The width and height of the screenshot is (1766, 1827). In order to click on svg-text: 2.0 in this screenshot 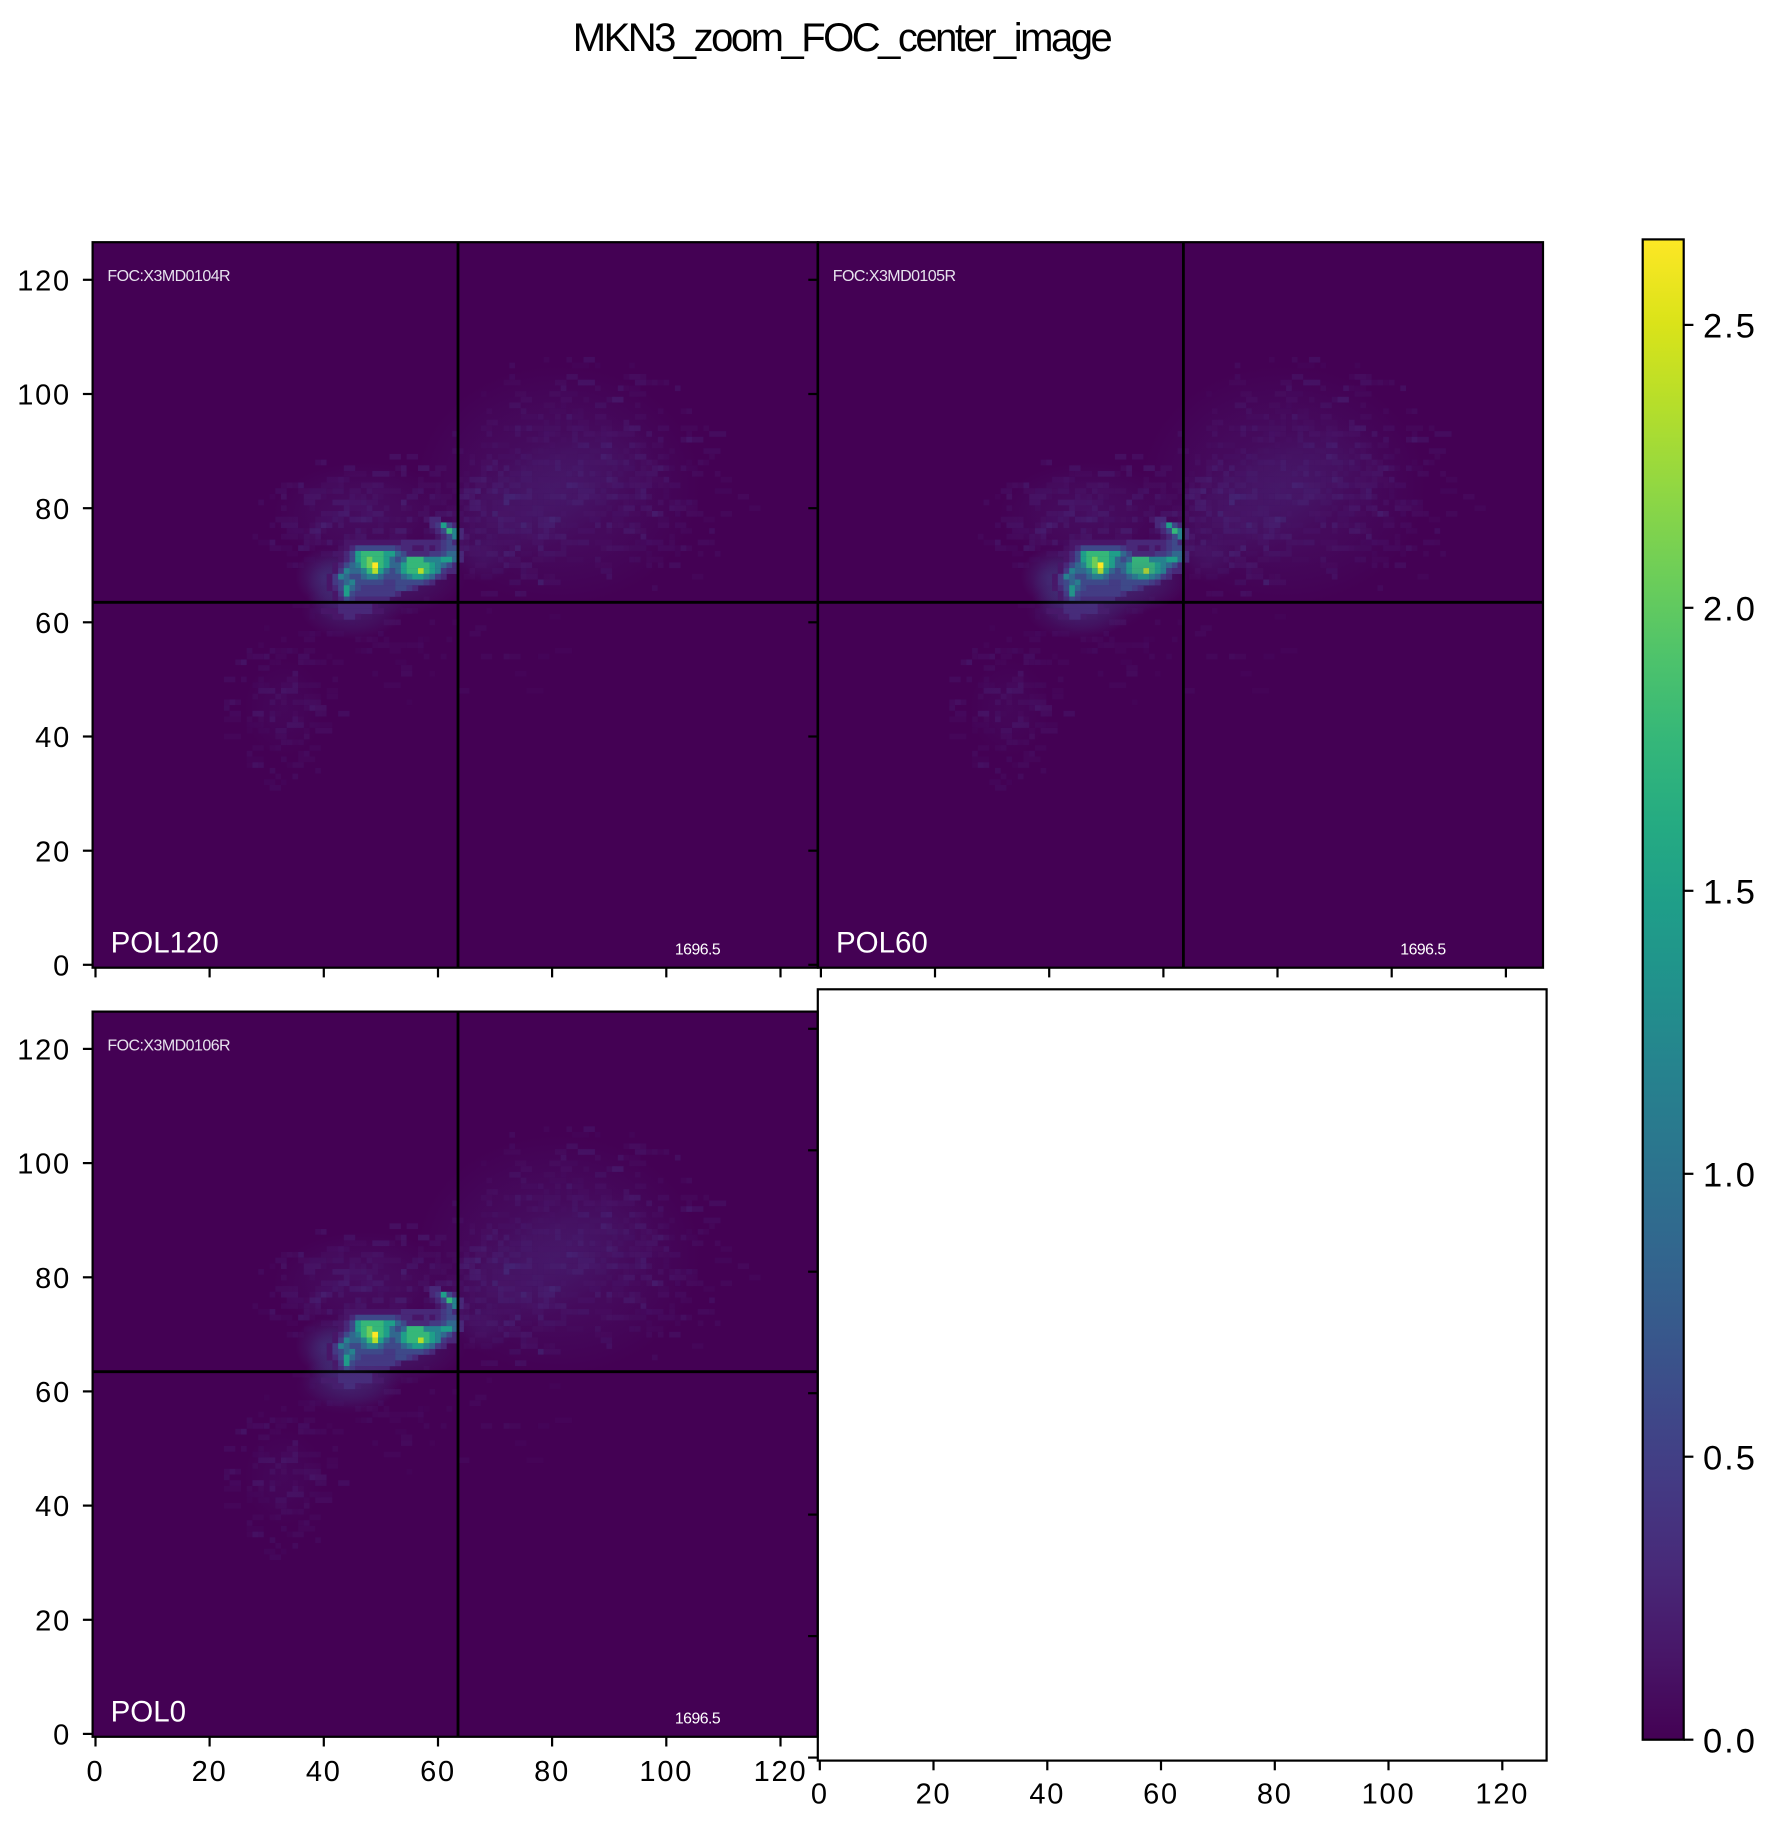, I will do `click(1730, 609)`.